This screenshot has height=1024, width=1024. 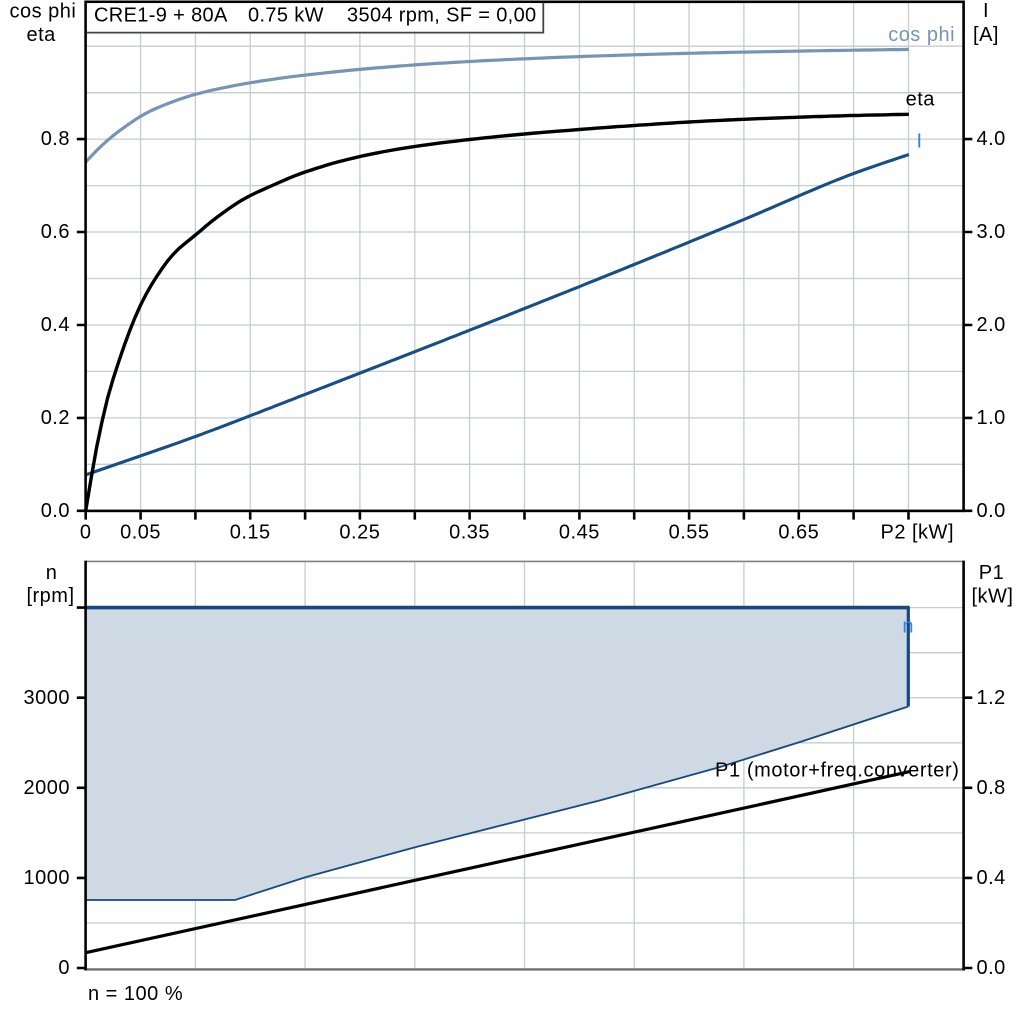 What do you see at coordinates (47, 878) in the screenshot?
I see `svg-text: 1000` at bounding box center [47, 878].